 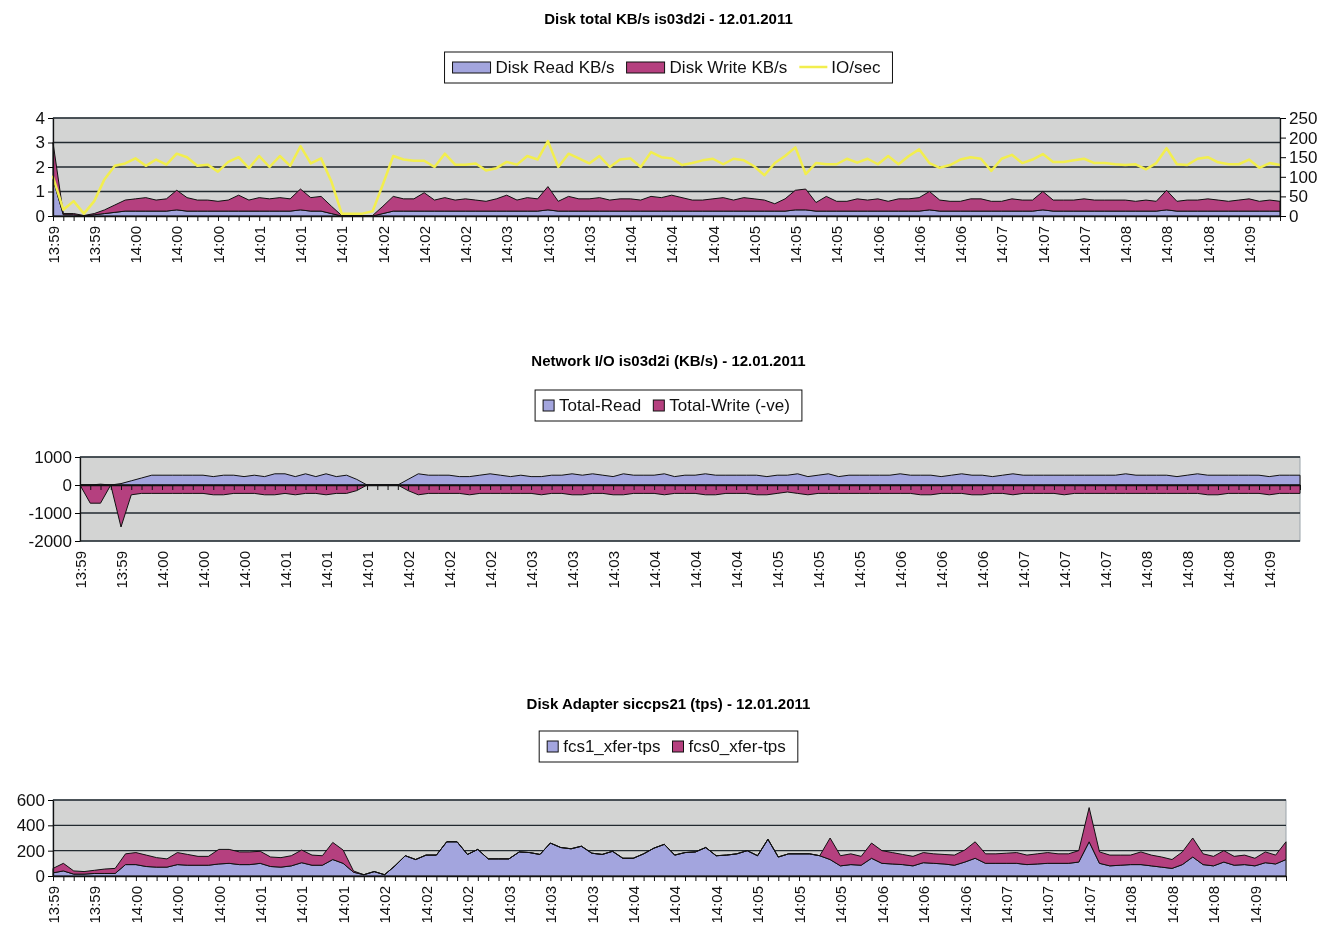 I want to click on y-tick-label: 200, so click(x=30, y=851).